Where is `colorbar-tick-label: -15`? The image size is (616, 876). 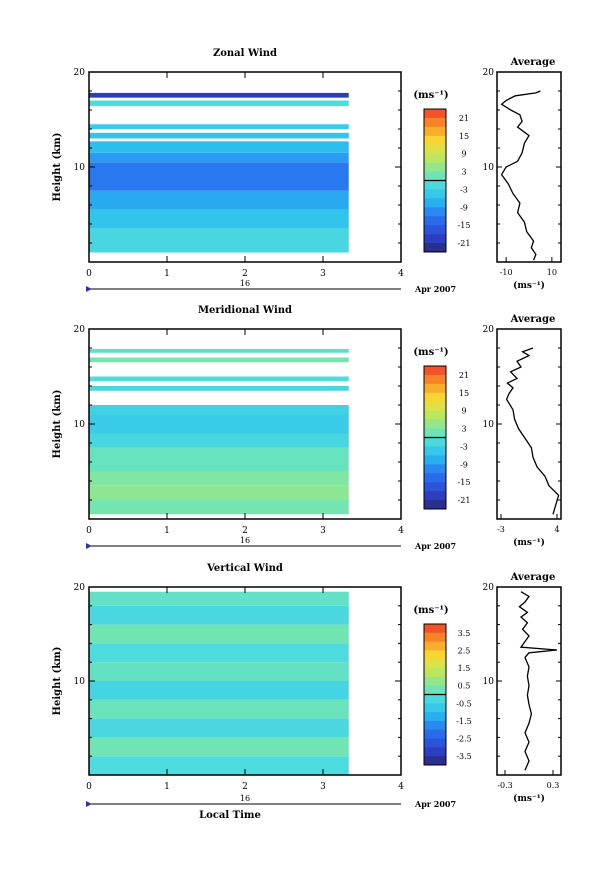
colorbar-tick-label: -15 is located at coordinates (464, 482).